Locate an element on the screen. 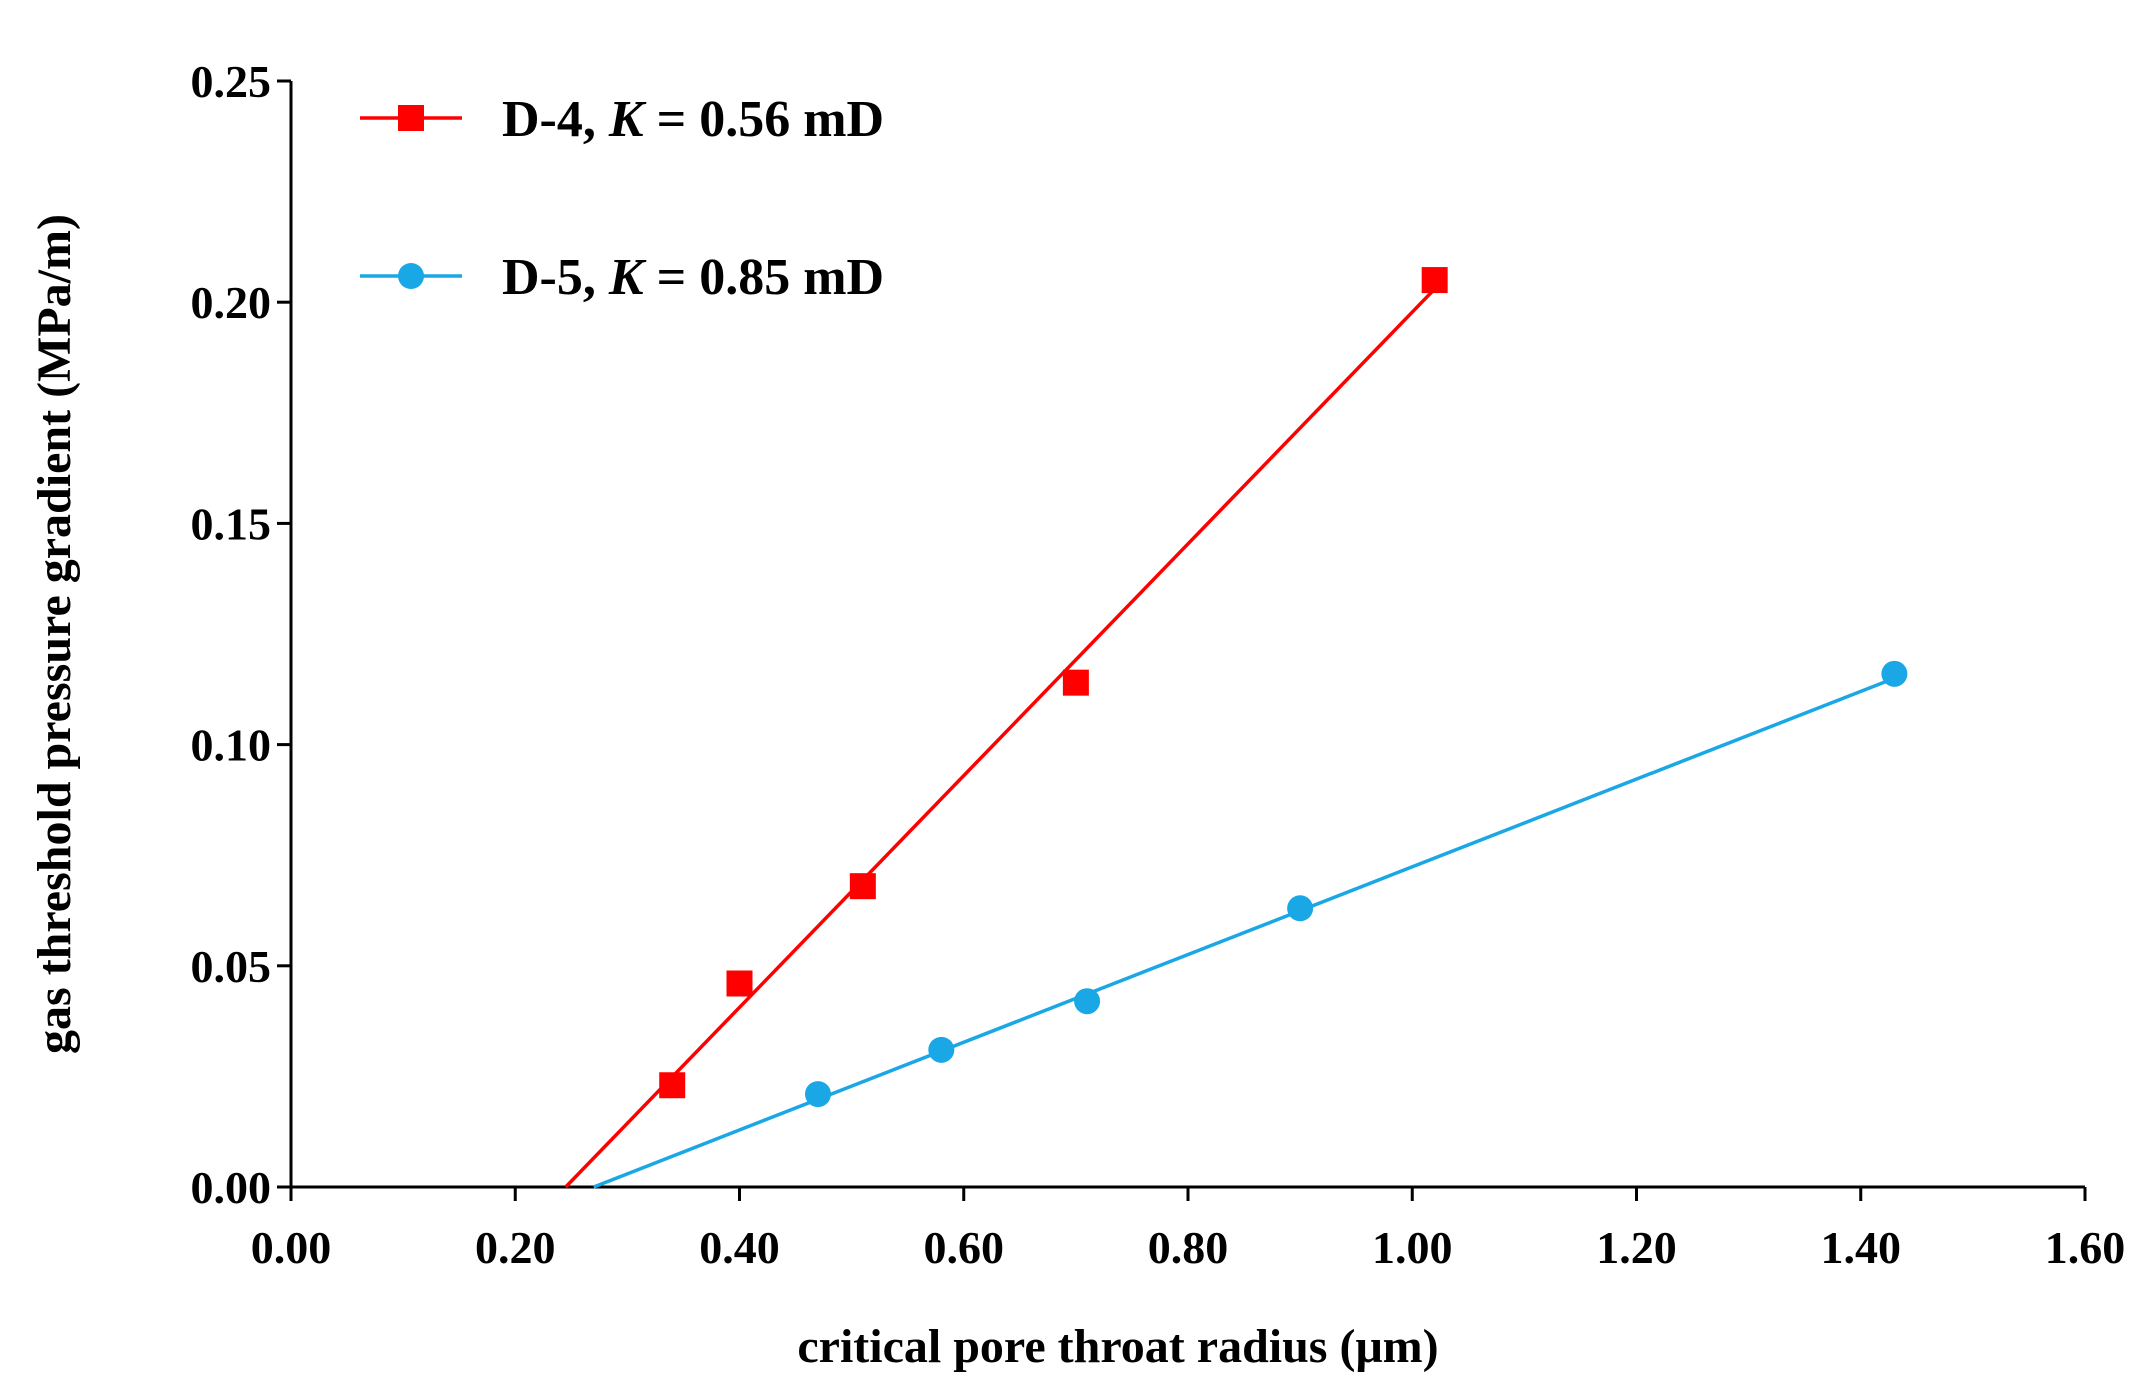 The height and width of the screenshot is (1397, 2155). legend-label-d-4: D-4, K = 0.56 mD is located at coordinates (693, 119).